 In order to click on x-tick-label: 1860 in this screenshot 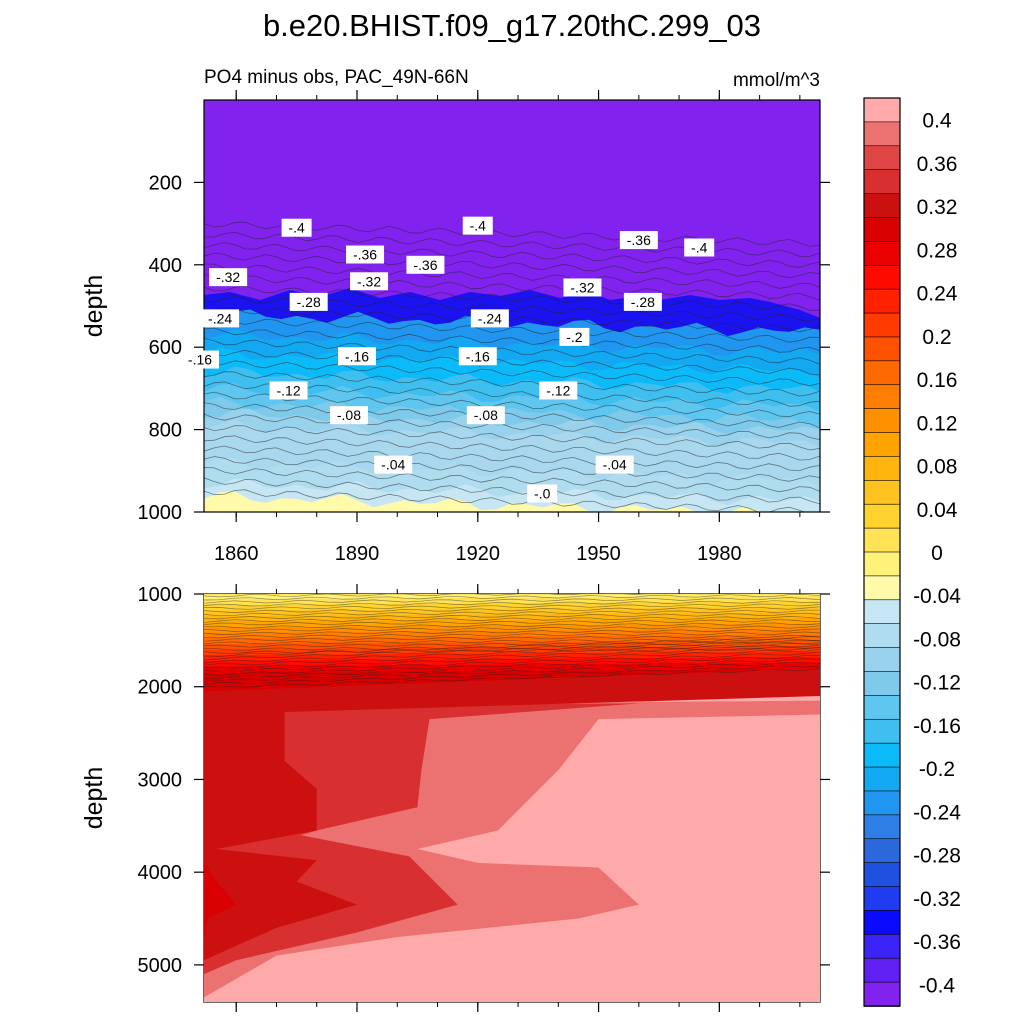, I will do `click(236, 554)`.